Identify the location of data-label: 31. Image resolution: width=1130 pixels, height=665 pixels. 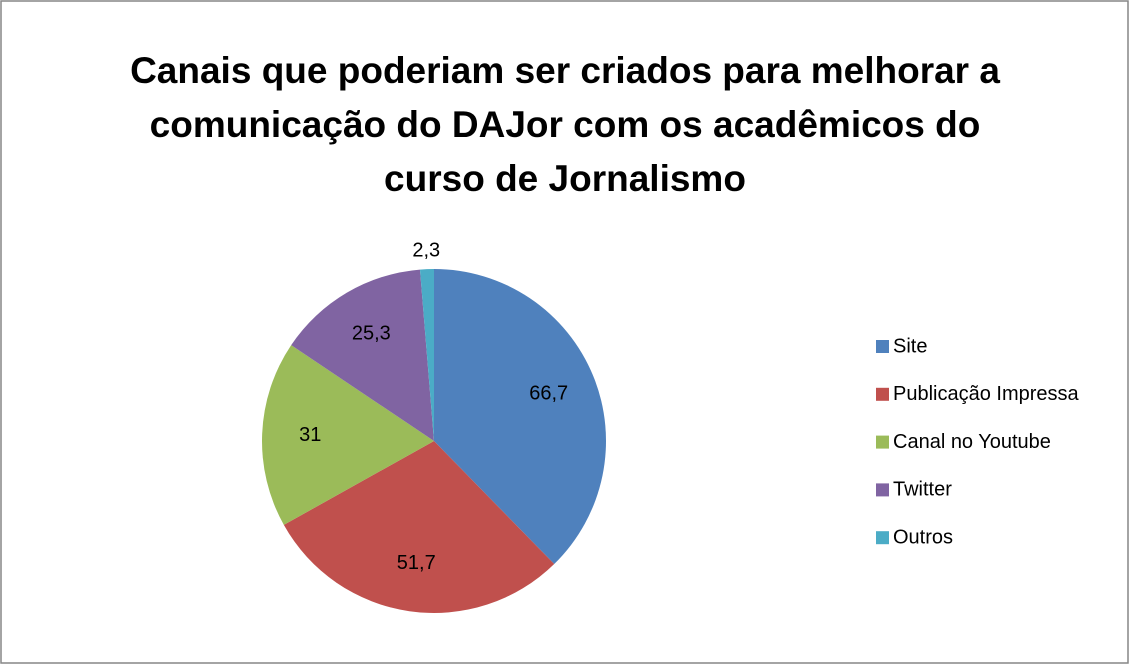
(310, 435).